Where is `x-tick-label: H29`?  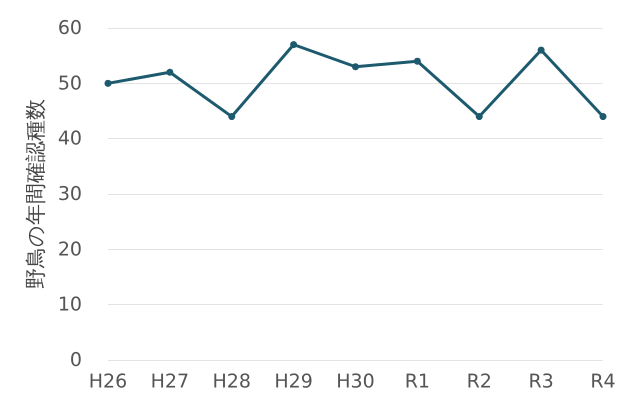 x-tick-label: H29 is located at coordinates (293, 381).